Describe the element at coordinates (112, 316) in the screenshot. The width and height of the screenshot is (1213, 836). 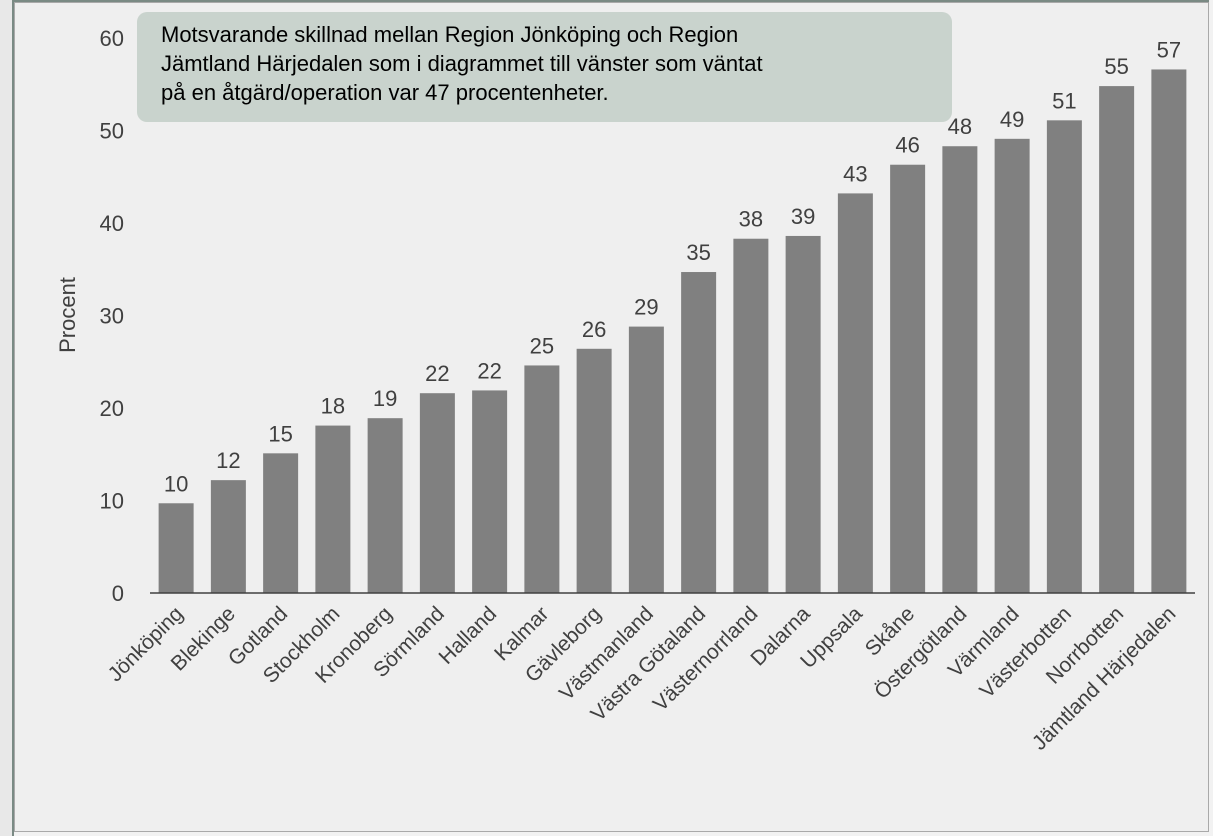
I see `y-tick-label: 30` at that location.